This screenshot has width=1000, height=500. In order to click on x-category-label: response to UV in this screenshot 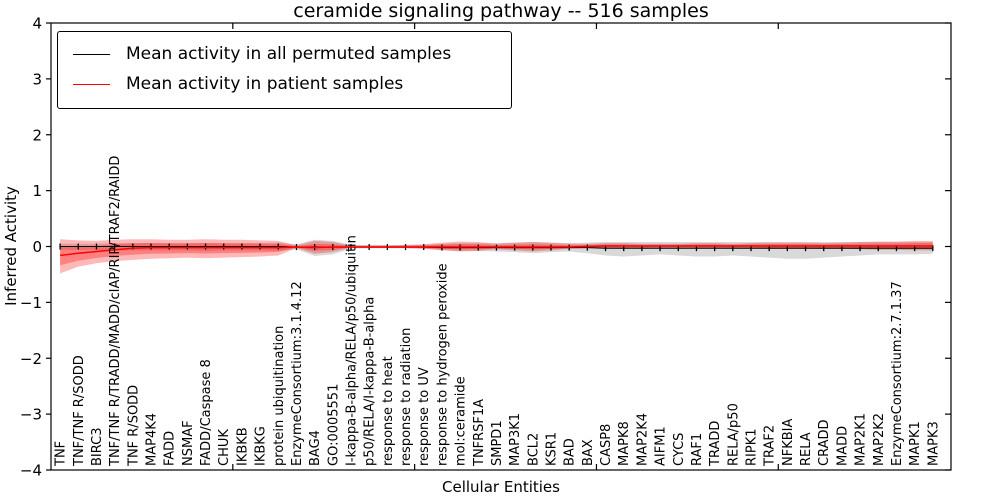, I will do `click(424, 416)`.